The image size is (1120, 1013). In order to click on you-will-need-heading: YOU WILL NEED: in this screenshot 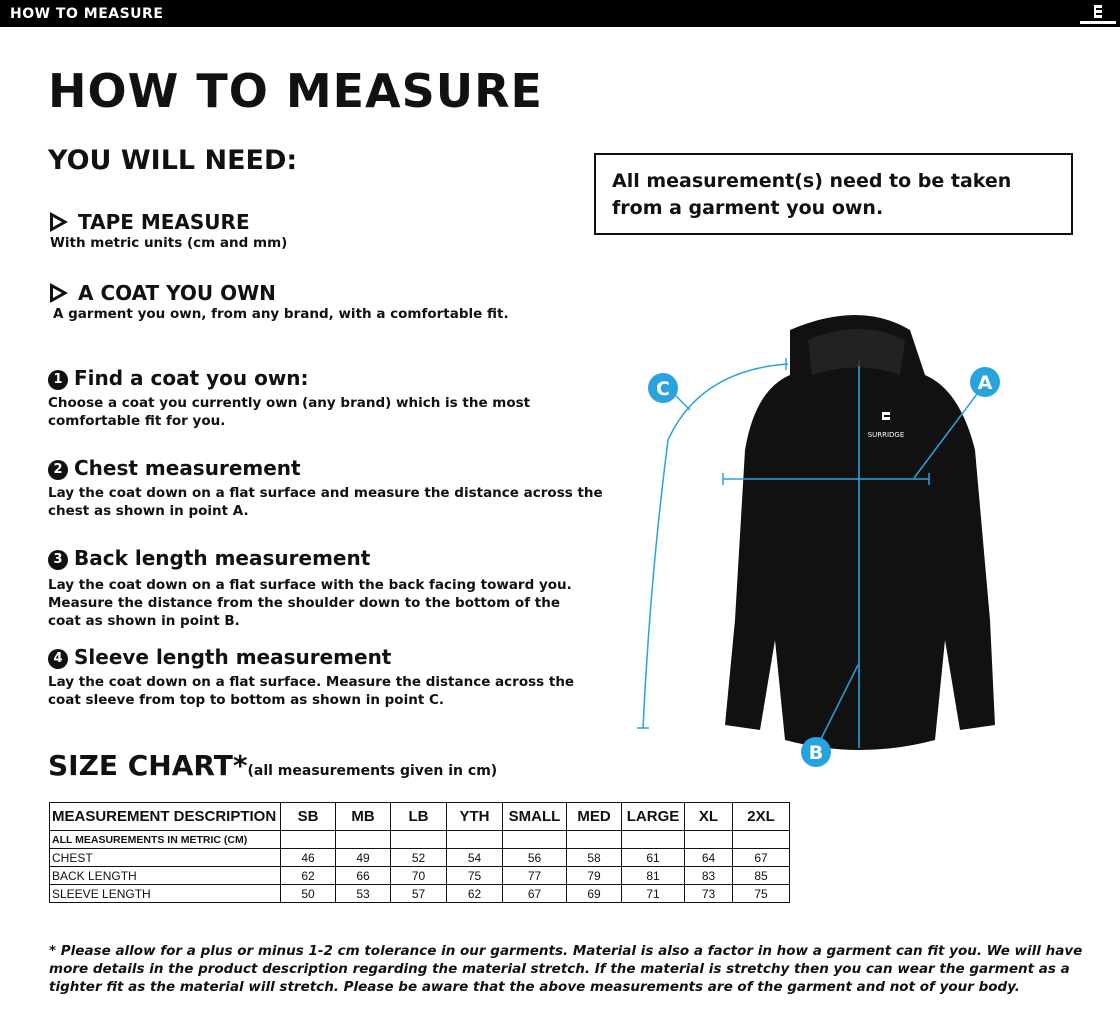, I will do `click(173, 160)`.